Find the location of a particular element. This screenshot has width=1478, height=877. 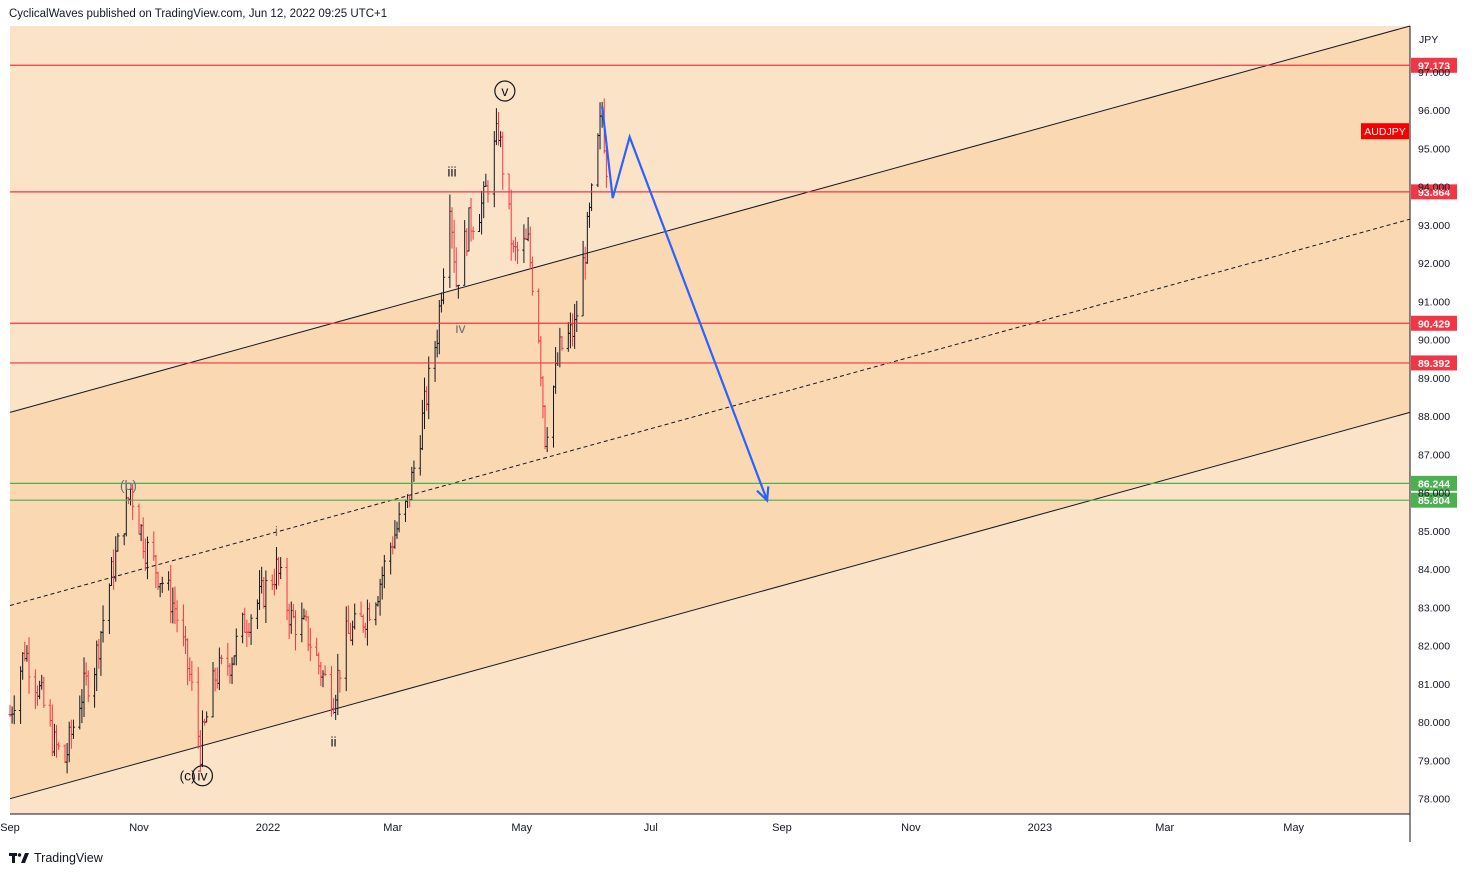

wave-label: v is located at coordinates (504, 91).